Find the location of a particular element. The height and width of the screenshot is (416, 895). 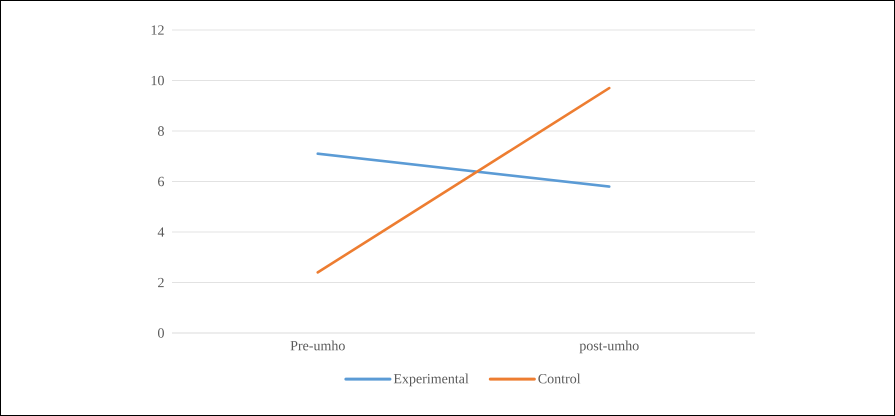

legend-label: Control is located at coordinates (559, 379).